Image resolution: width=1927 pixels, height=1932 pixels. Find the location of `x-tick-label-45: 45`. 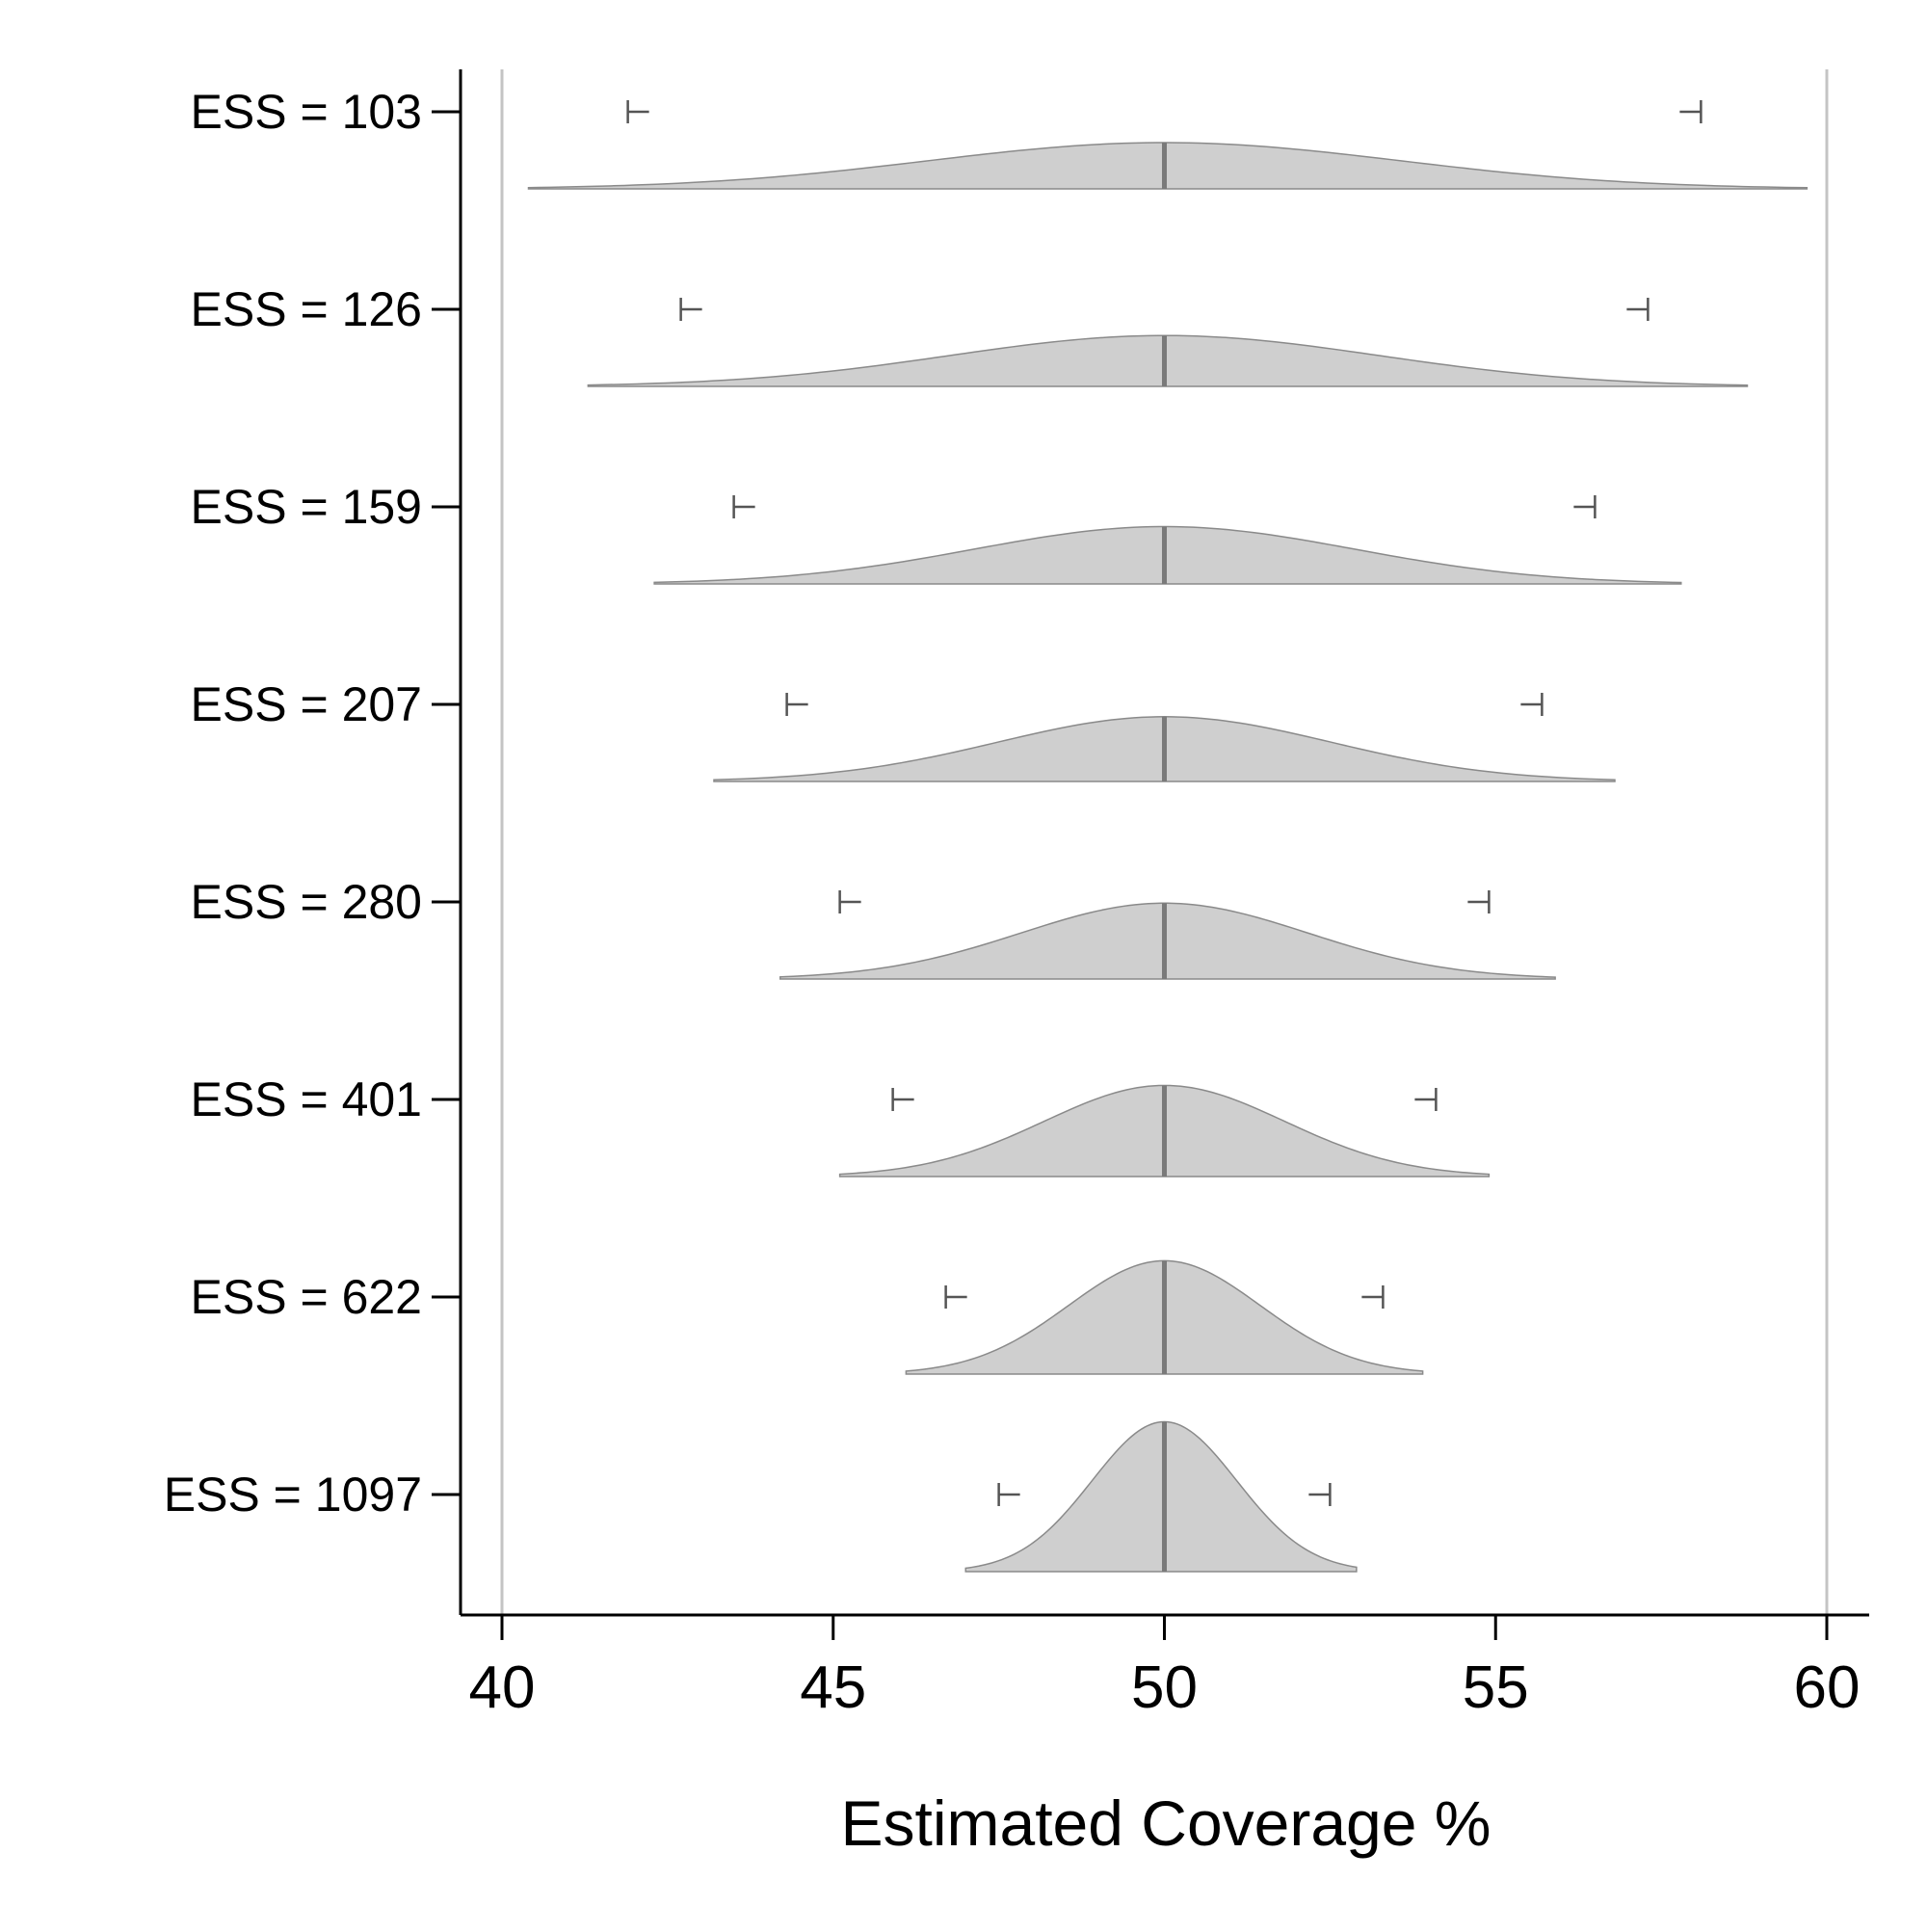

x-tick-label-45: 45 is located at coordinates (833, 1687).